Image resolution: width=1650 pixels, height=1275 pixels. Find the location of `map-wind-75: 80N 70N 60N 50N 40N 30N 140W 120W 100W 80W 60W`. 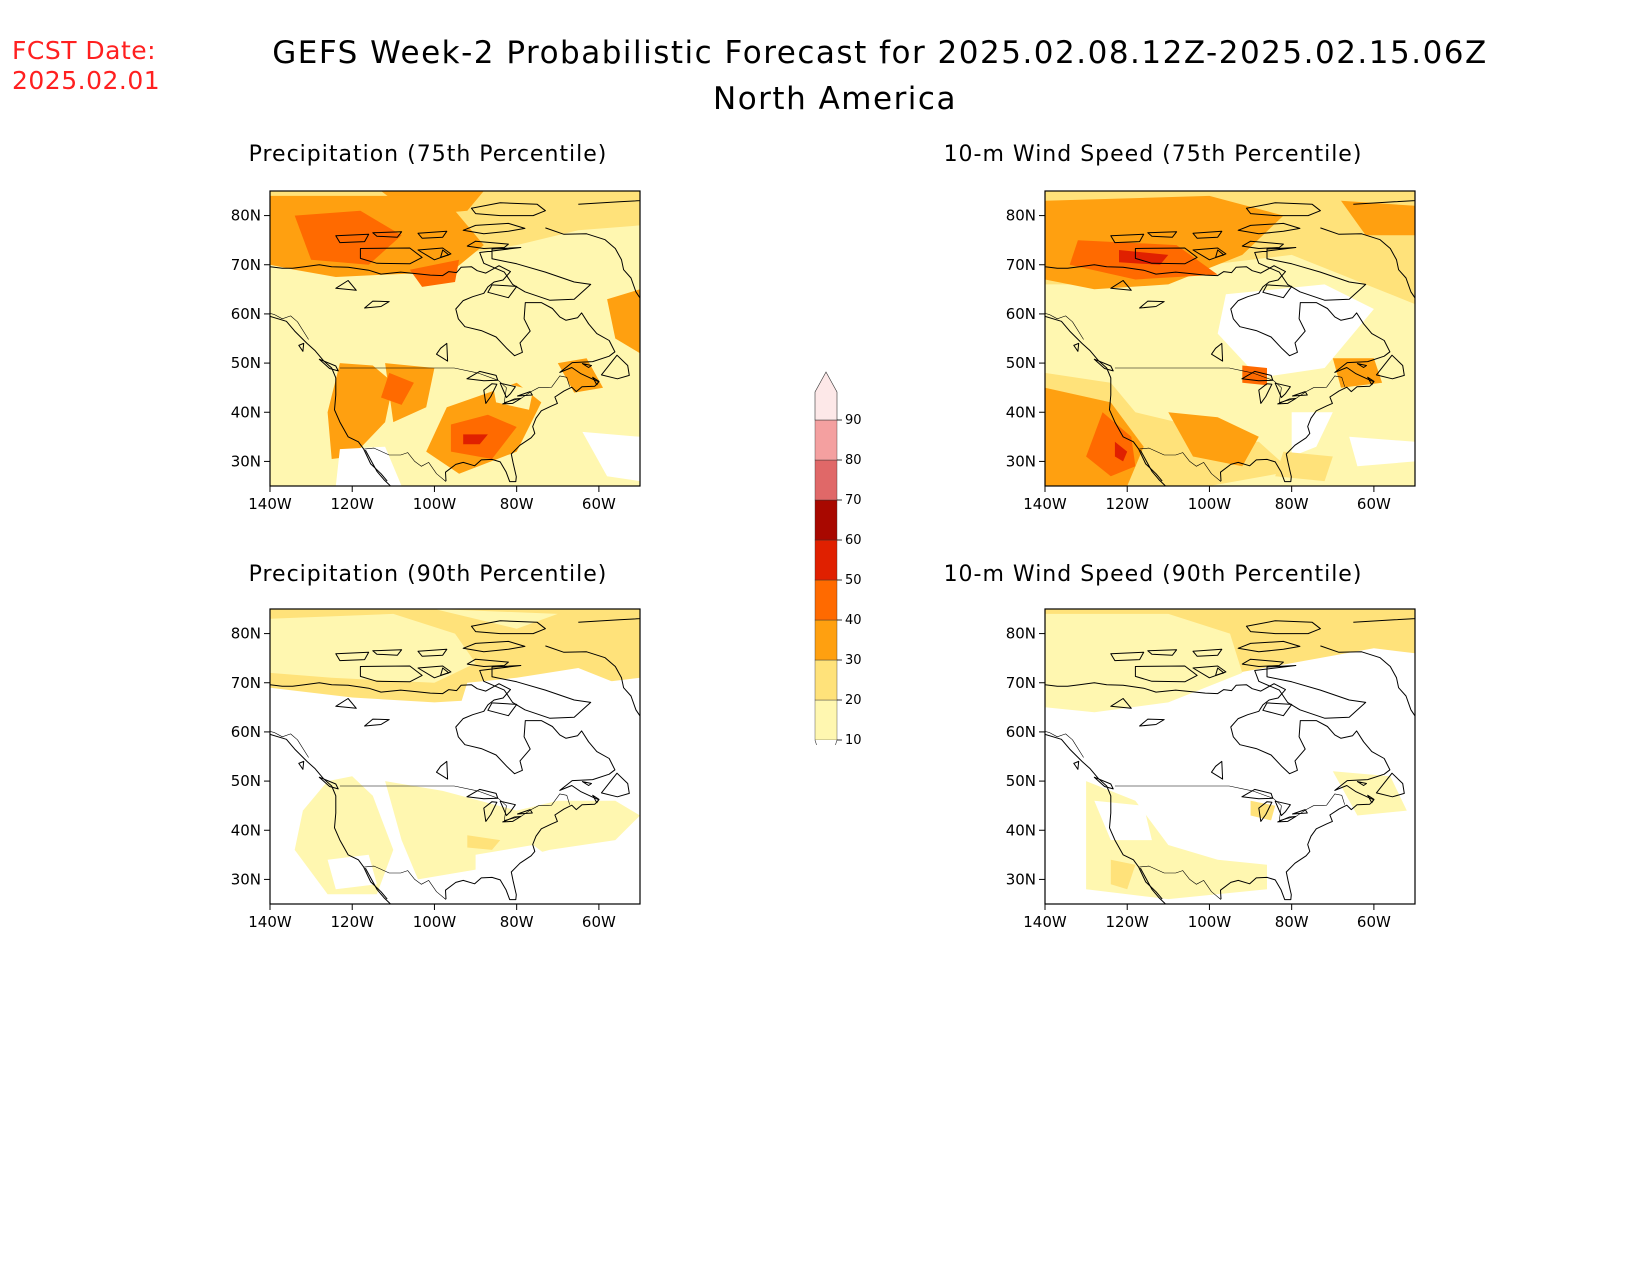

map-wind-75: 80N 70N 60N 50N 40N 30N 140W 120W 100W 80W 60W is located at coordinates (1211, 351).